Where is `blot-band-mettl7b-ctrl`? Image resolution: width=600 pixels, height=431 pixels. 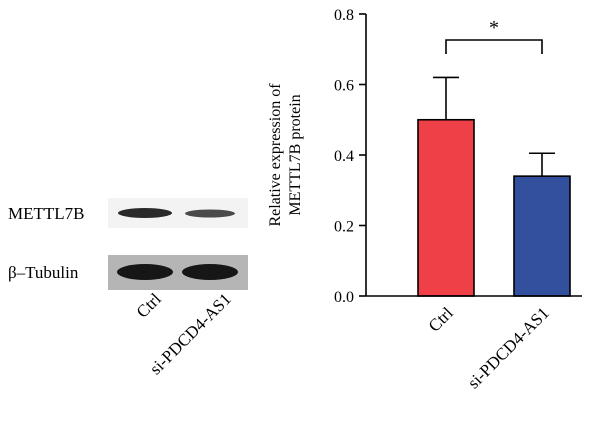
blot-band-mettl7b-ctrl is located at coordinates (145, 213).